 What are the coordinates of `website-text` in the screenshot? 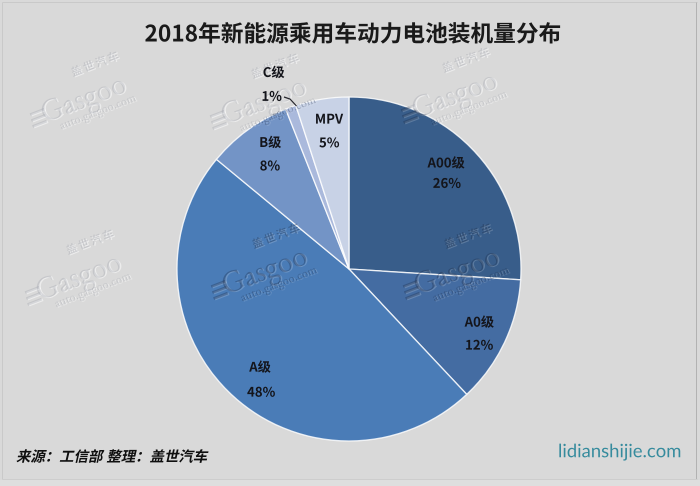 It's located at (620, 452).